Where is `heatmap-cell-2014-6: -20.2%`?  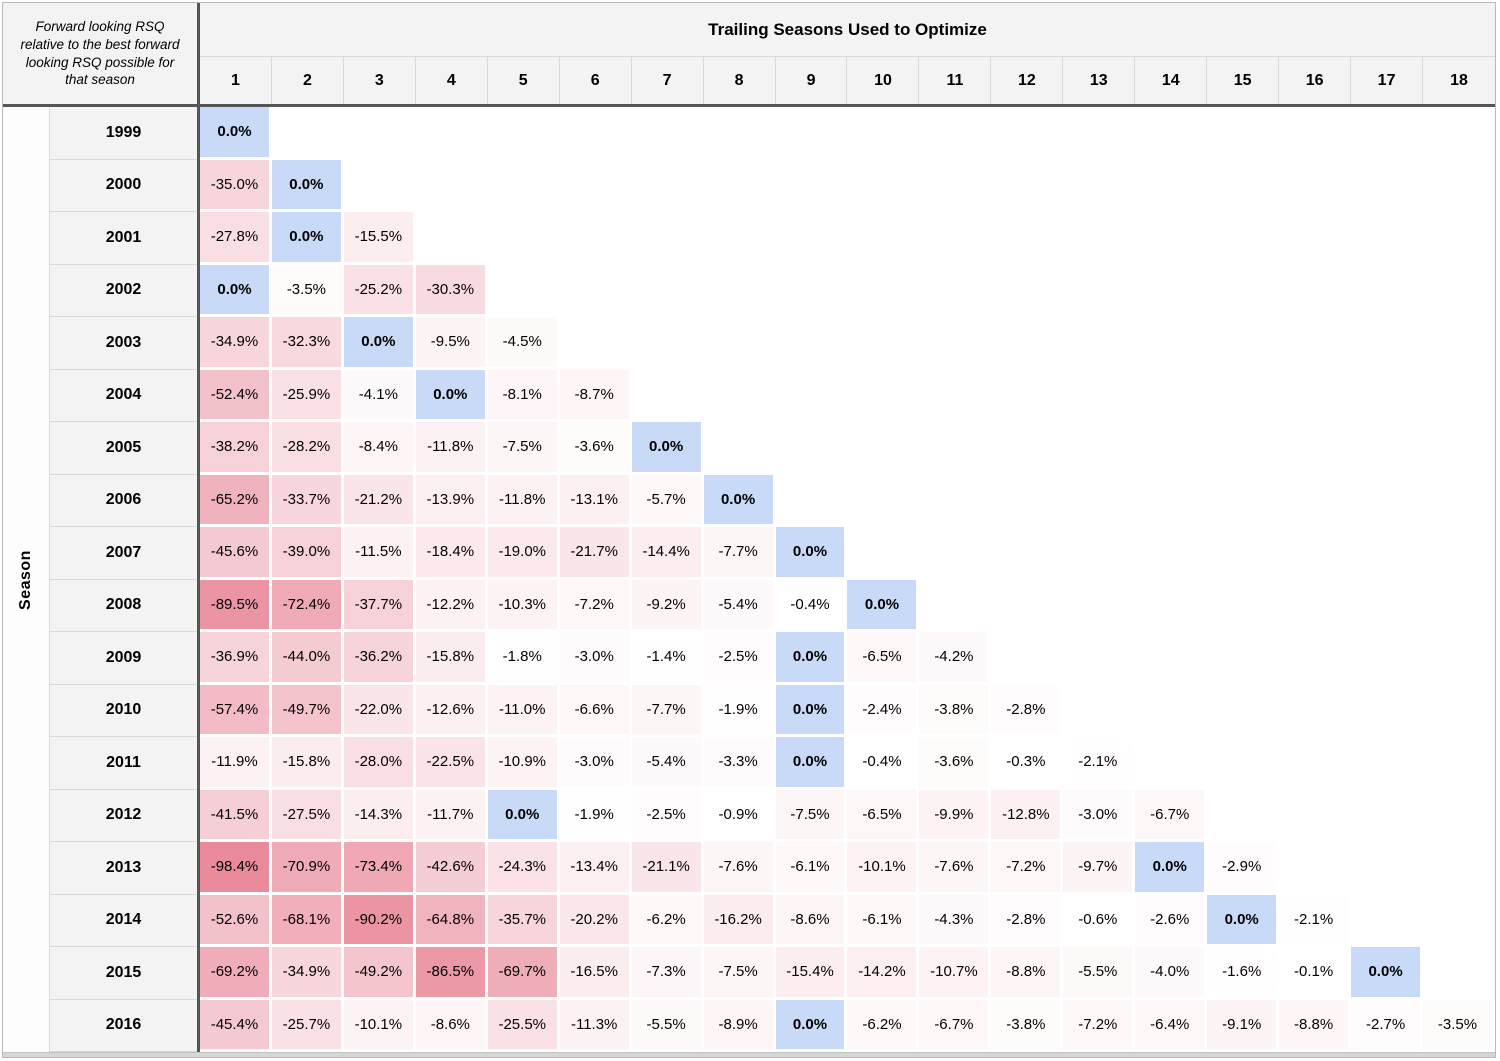
heatmap-cell-2014-6: -20.2% is located at coordinates (595, 920).